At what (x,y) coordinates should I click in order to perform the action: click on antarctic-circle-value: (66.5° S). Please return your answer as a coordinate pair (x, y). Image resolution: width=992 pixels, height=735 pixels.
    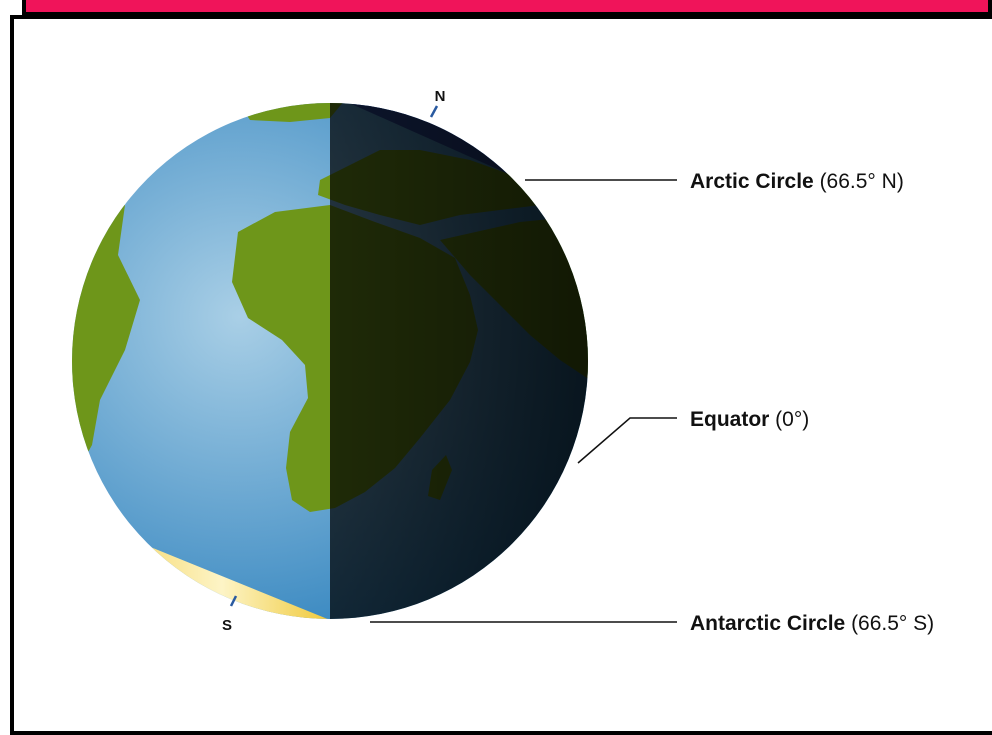
    Looking at the image, I should click on (889, 623).